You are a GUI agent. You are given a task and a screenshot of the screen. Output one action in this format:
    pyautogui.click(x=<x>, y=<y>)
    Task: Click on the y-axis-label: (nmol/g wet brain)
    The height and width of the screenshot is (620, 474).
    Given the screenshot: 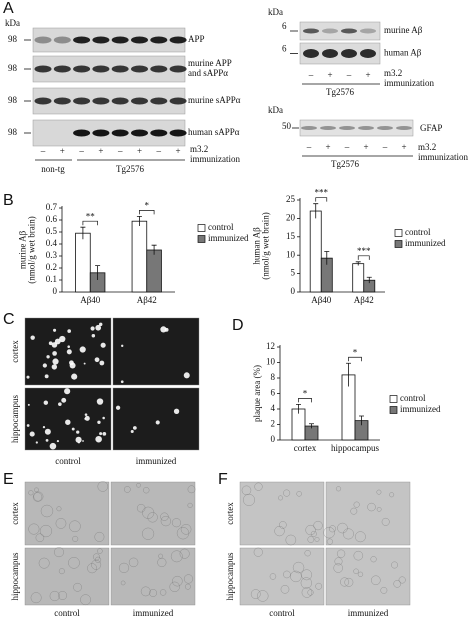 What is the action you would take?
    pyautogui.click(x=266, y=245)
    